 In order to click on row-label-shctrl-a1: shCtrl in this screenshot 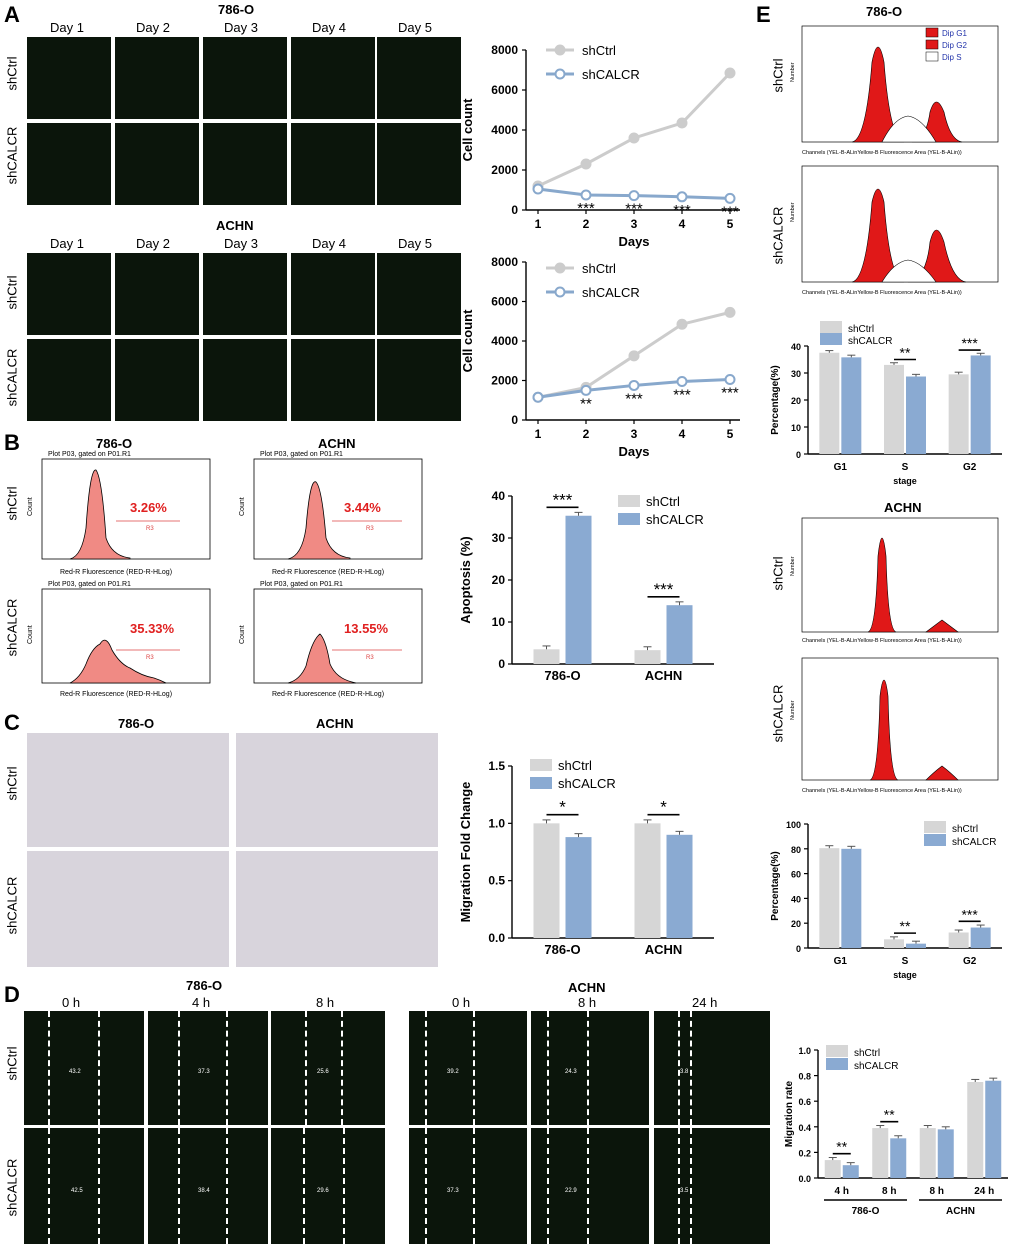, I will do `click(12, 73)`.